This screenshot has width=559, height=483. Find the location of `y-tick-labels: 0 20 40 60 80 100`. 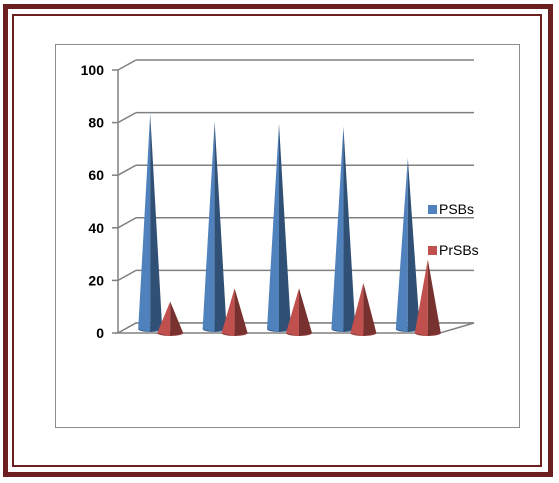

y-tick-labels: 0 20 40 60 80 100 is located at coordinates (93, 201).